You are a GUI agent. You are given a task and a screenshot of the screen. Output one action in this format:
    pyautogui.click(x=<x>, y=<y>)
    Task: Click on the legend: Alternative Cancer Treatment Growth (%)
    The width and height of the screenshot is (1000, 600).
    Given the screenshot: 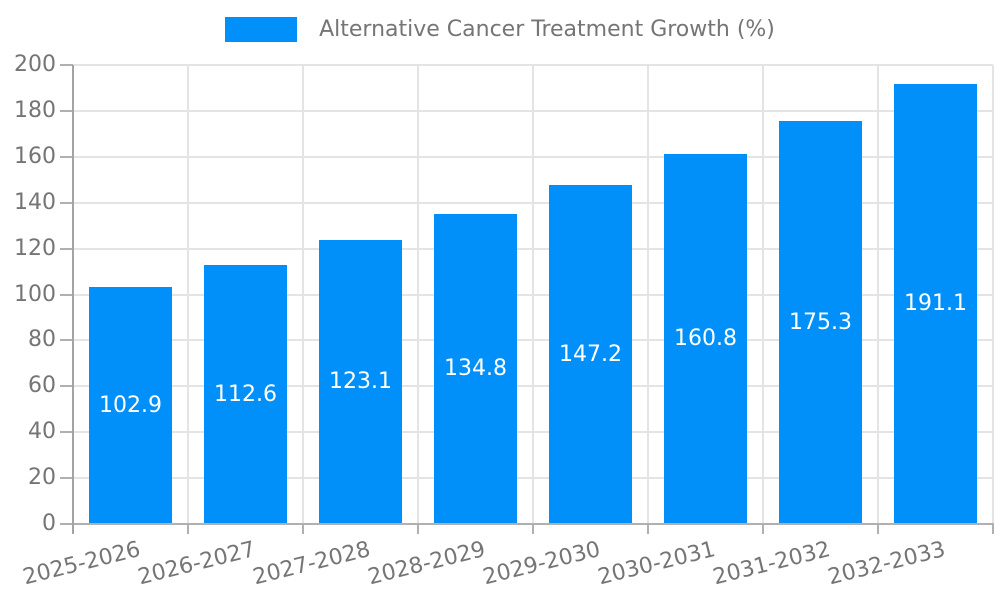 What is the action you would take?
    pyautogui.click(x=500, y=29)
    